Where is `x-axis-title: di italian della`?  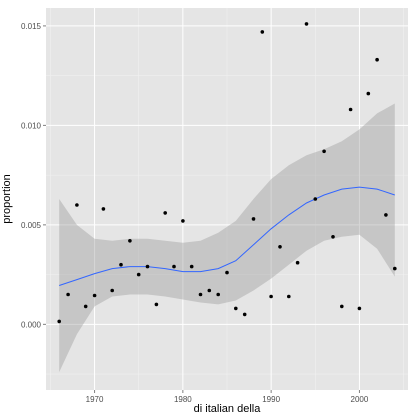 x-axis-title: di italian della is located at coordinates (228, 409).